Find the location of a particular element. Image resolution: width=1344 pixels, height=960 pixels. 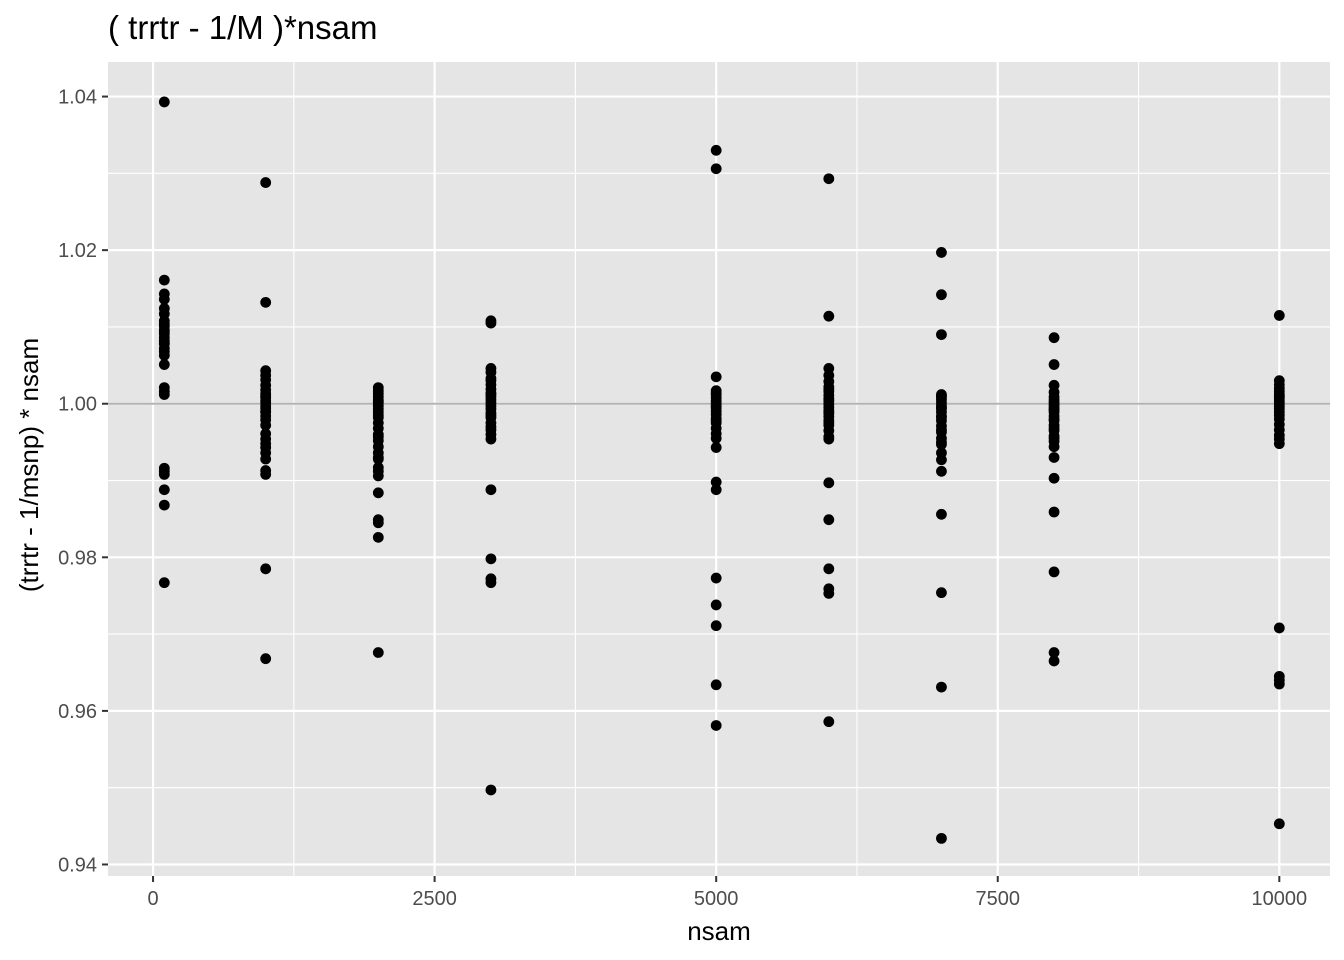

y-tick-label: 0.94 is located at coordinates (77, 865).